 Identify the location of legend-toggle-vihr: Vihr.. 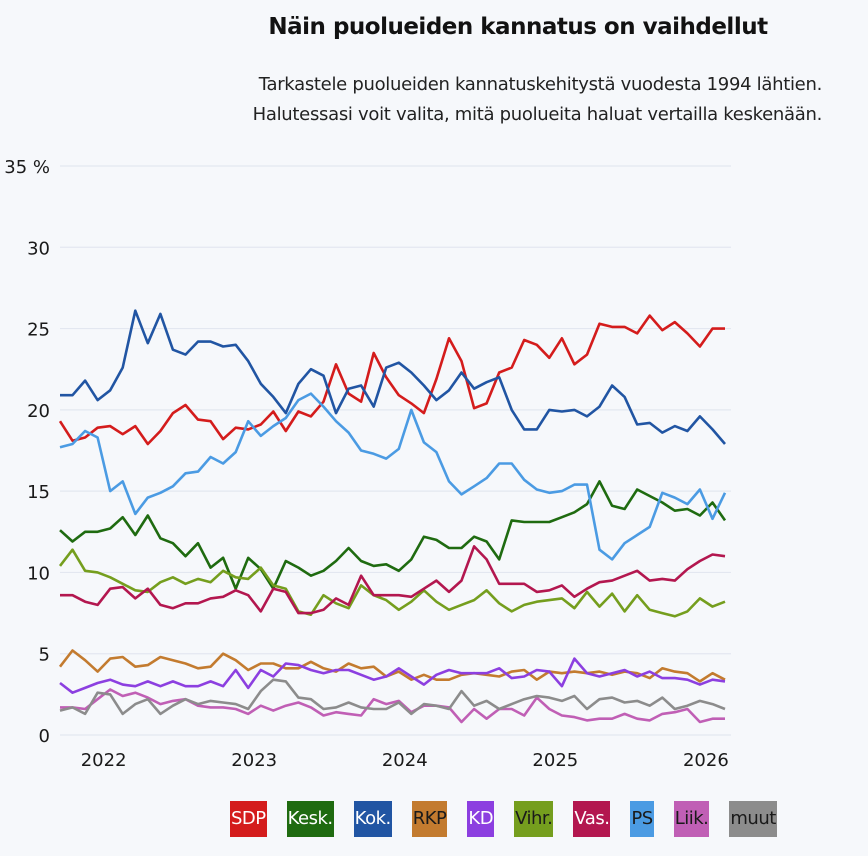
(534, 819).